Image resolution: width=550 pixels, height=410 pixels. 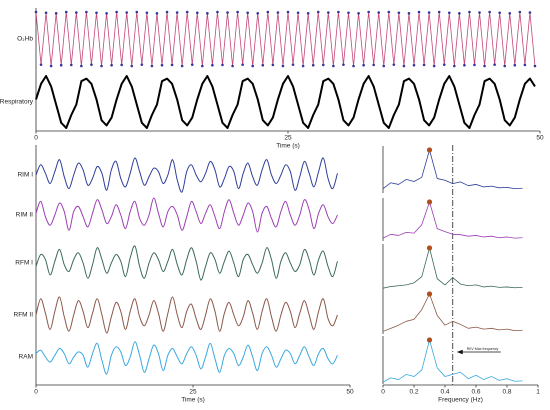 I want to click on arrow-head, so click(x=459, y=352).